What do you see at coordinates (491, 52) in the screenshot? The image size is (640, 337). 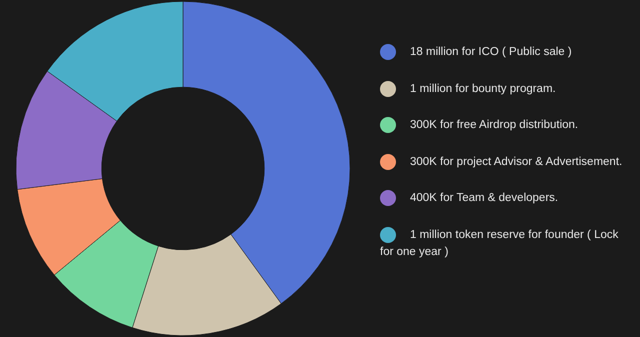 I see `legend-label: 18 million for ICO ( Public sale )` at bounding box center [491, 52].